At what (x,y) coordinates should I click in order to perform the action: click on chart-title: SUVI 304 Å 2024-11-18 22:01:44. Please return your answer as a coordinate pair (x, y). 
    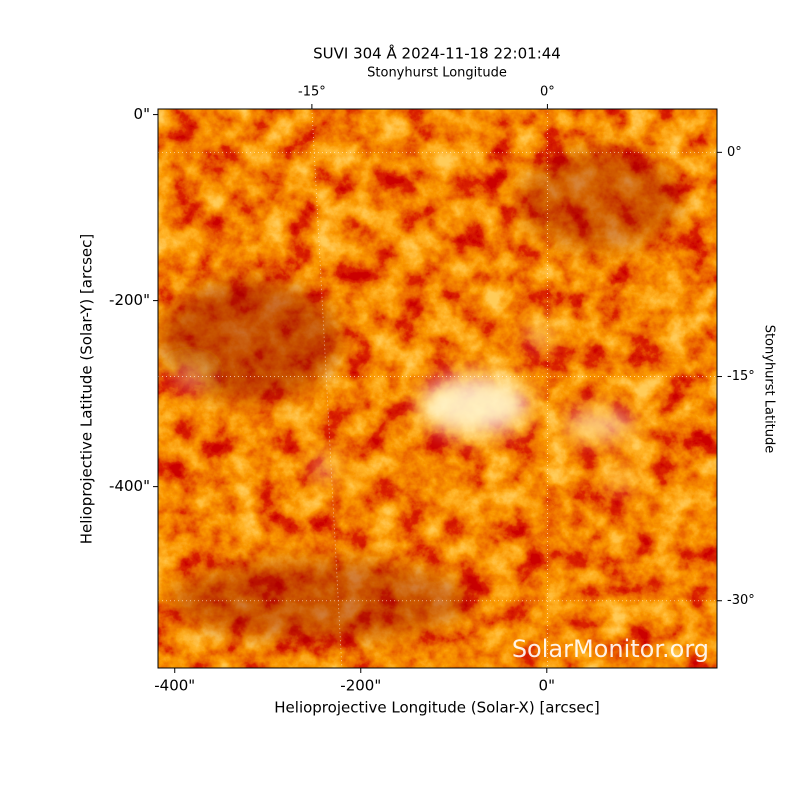
    Looking at the image, I should click on (437, 53).